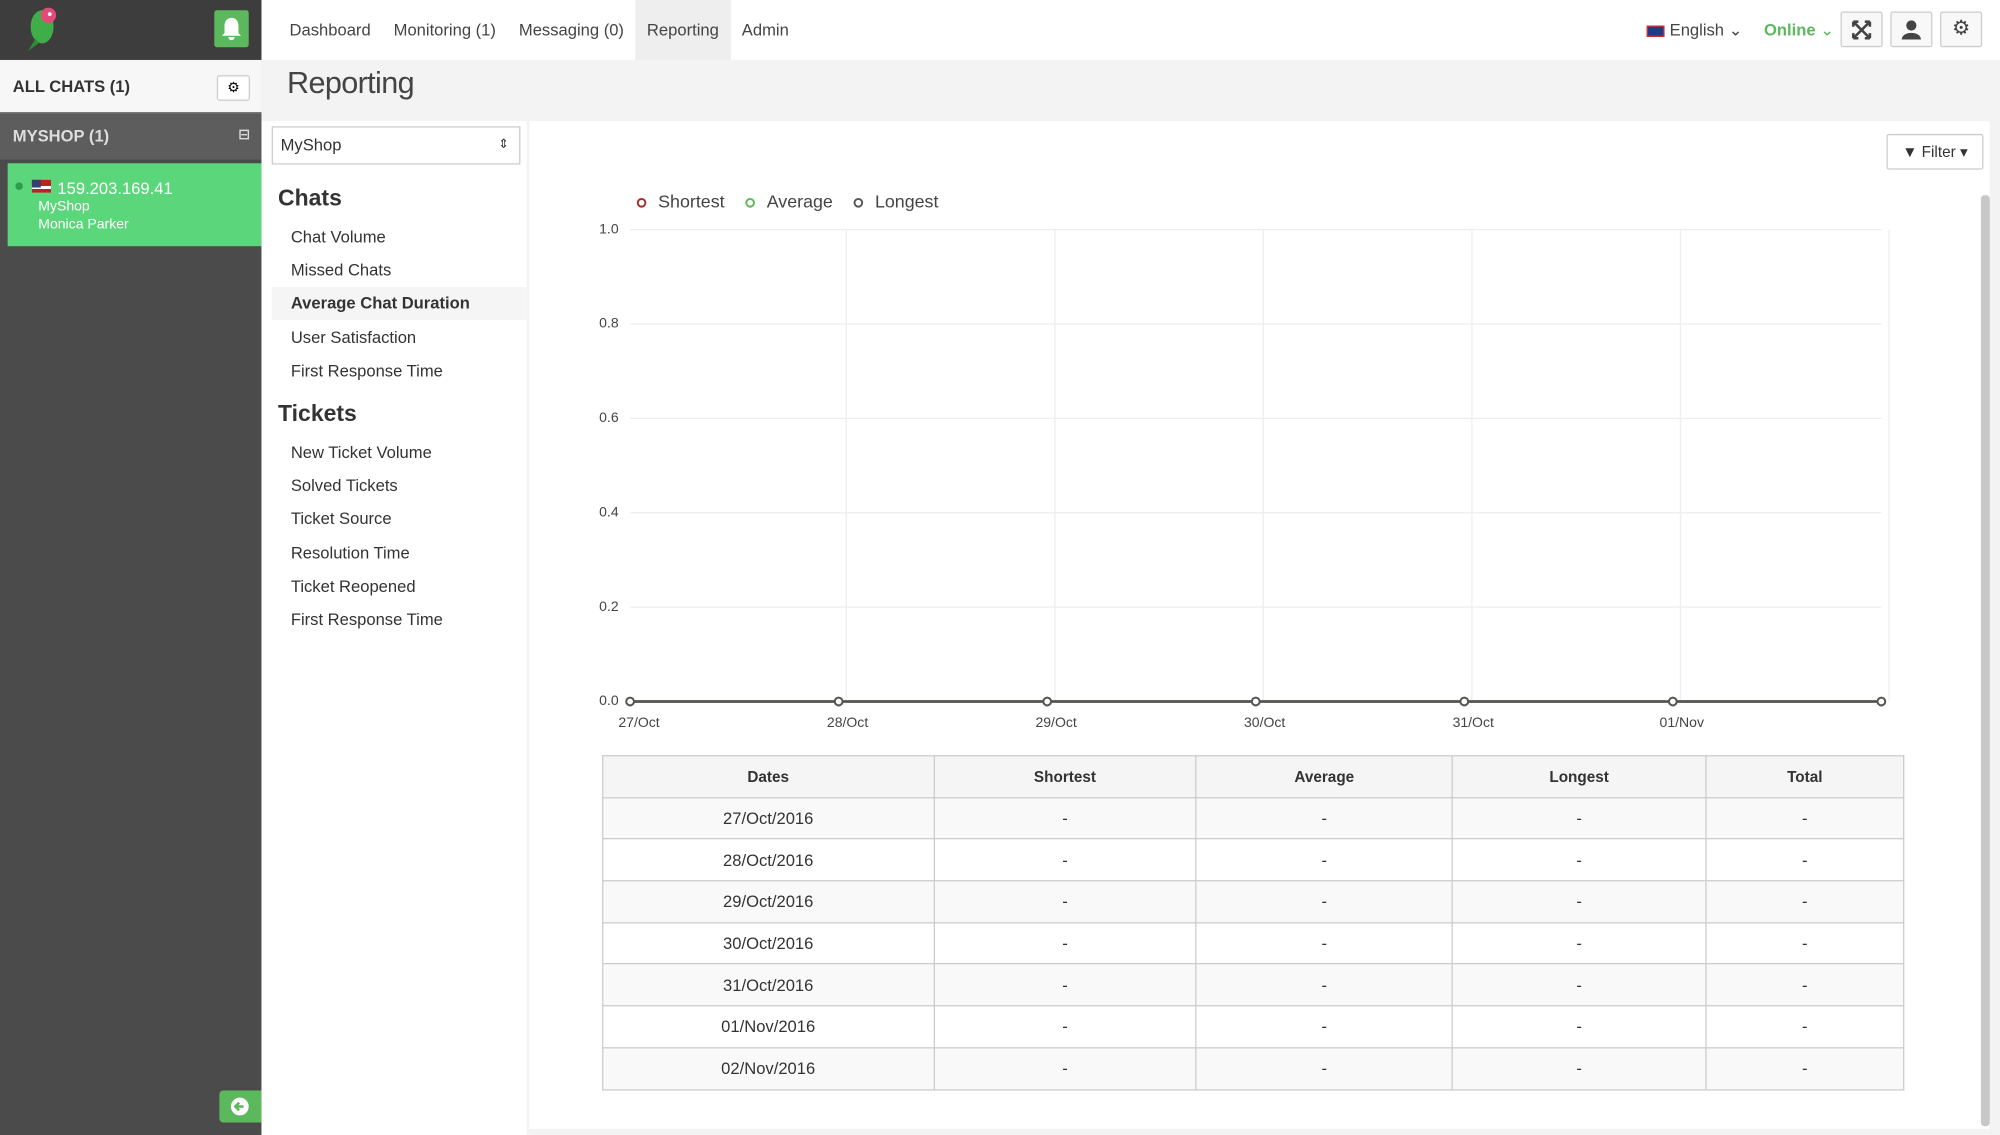 This screenshot has width=2000, height=1135. I want to click on language: English, so click(1697, 30).